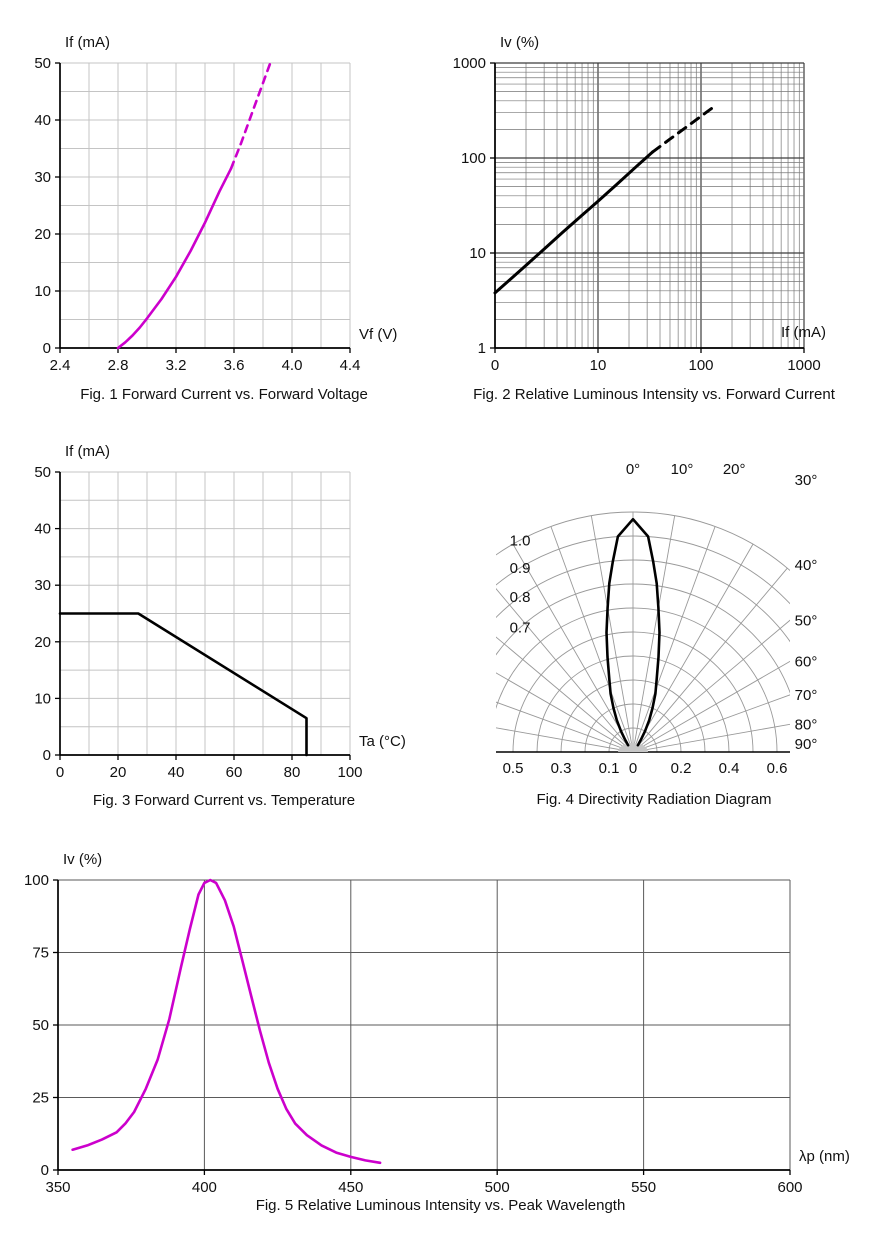  I want to click on polar-grid, so click(643, 631).